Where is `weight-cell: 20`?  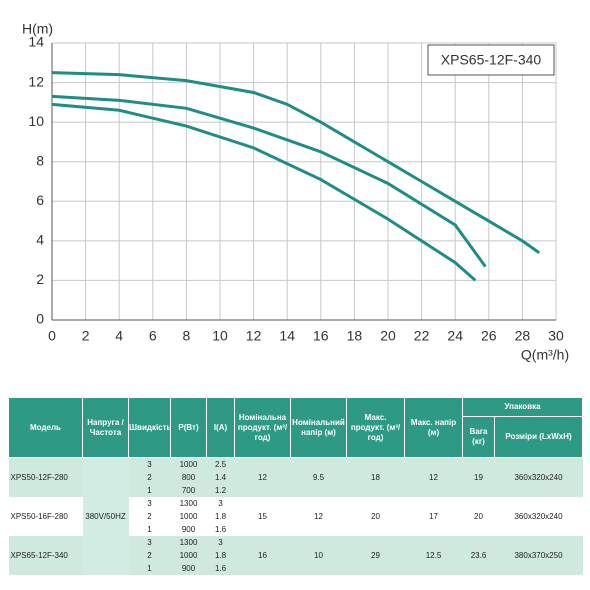 weight-cell: 20 is located at coordinates (478, 516).